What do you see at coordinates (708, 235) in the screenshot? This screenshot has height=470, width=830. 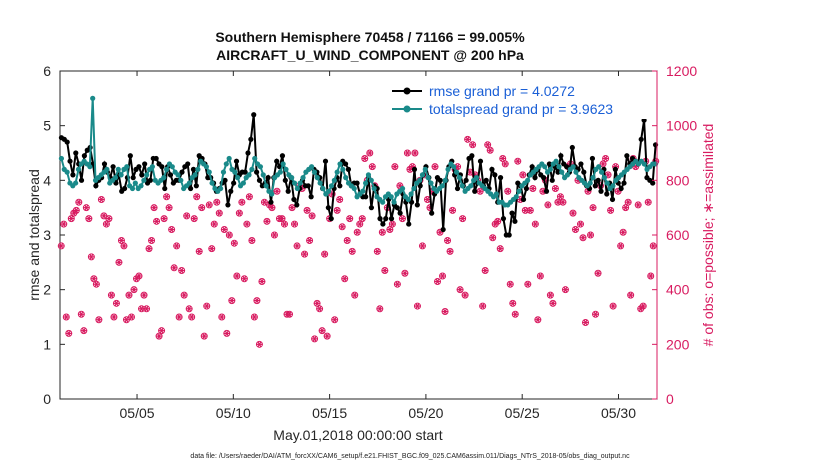 I see `right-y-axis-label: # of obs: o=possible; ∗=assimilated` at bounding box center [708, 235].